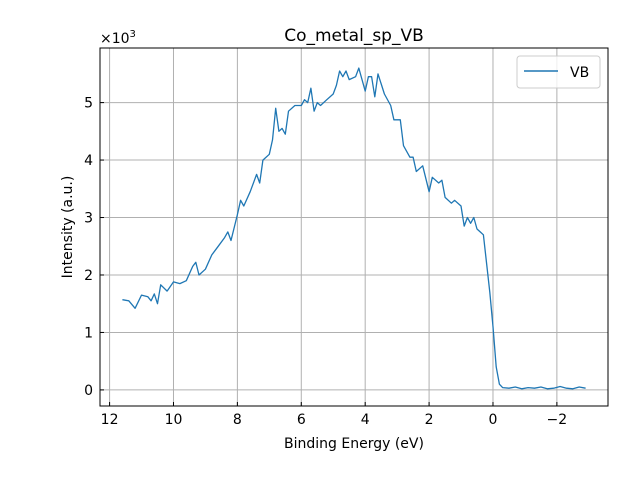 The height and width of the screenshot is (484, 640). Describe the element at coordinates (88, 276) in the screenshot. I see `y-tick-label: 2` at that location.